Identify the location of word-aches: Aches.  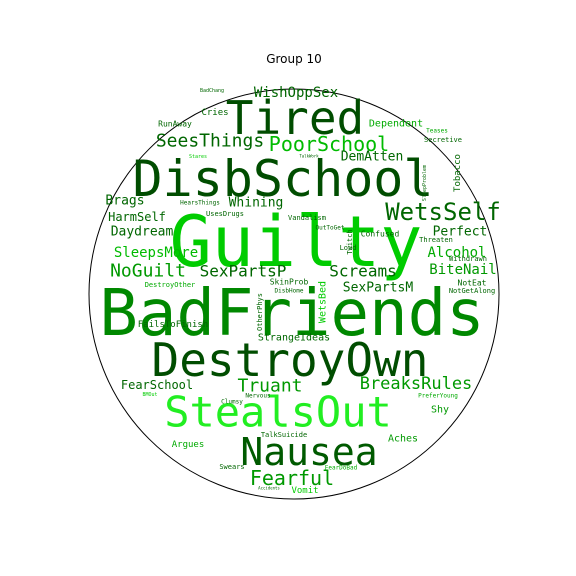
(403, 439).